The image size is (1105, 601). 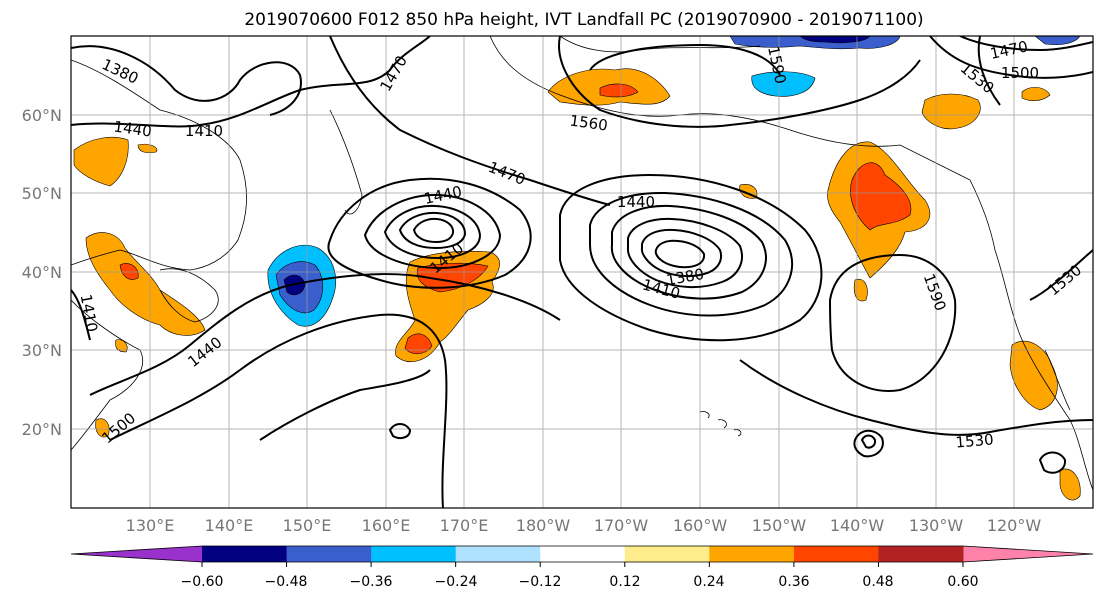 I want to click on contour-1470-ne, so click(x=1026, y=44).